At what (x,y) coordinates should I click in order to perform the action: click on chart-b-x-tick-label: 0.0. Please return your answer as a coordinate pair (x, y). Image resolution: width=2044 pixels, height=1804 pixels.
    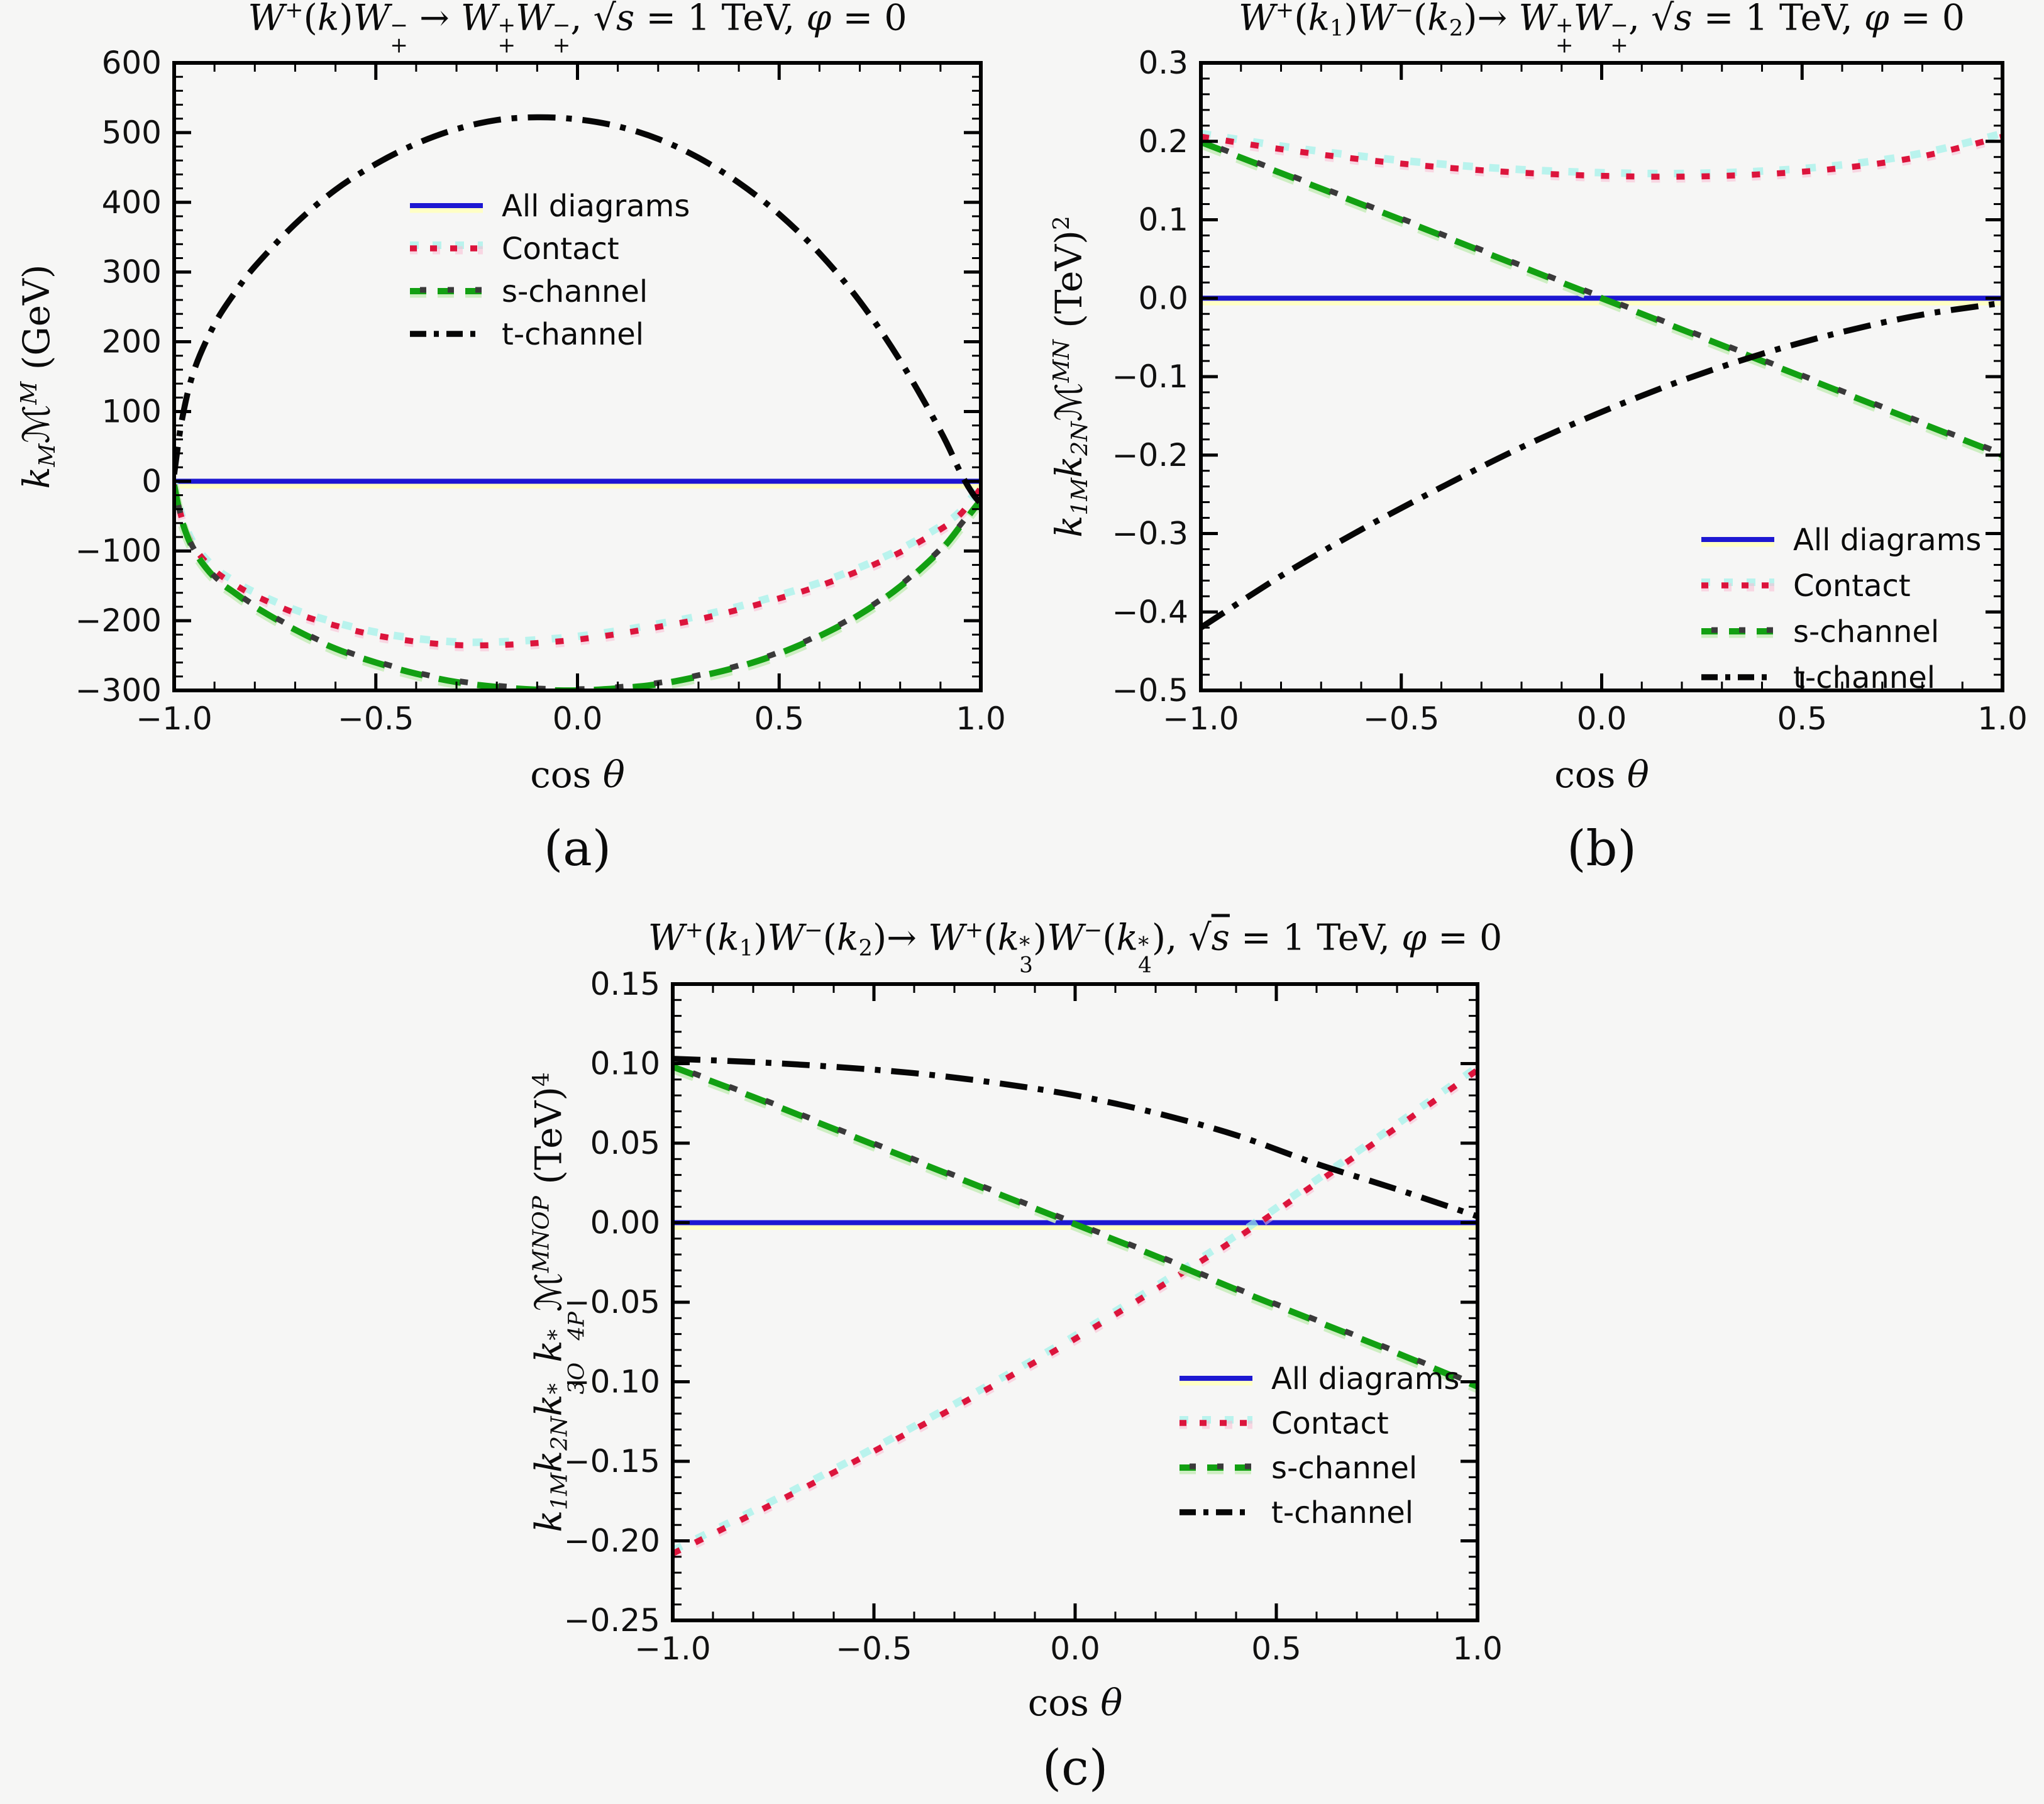
    Looking at the image, I should click on (1602, 718).